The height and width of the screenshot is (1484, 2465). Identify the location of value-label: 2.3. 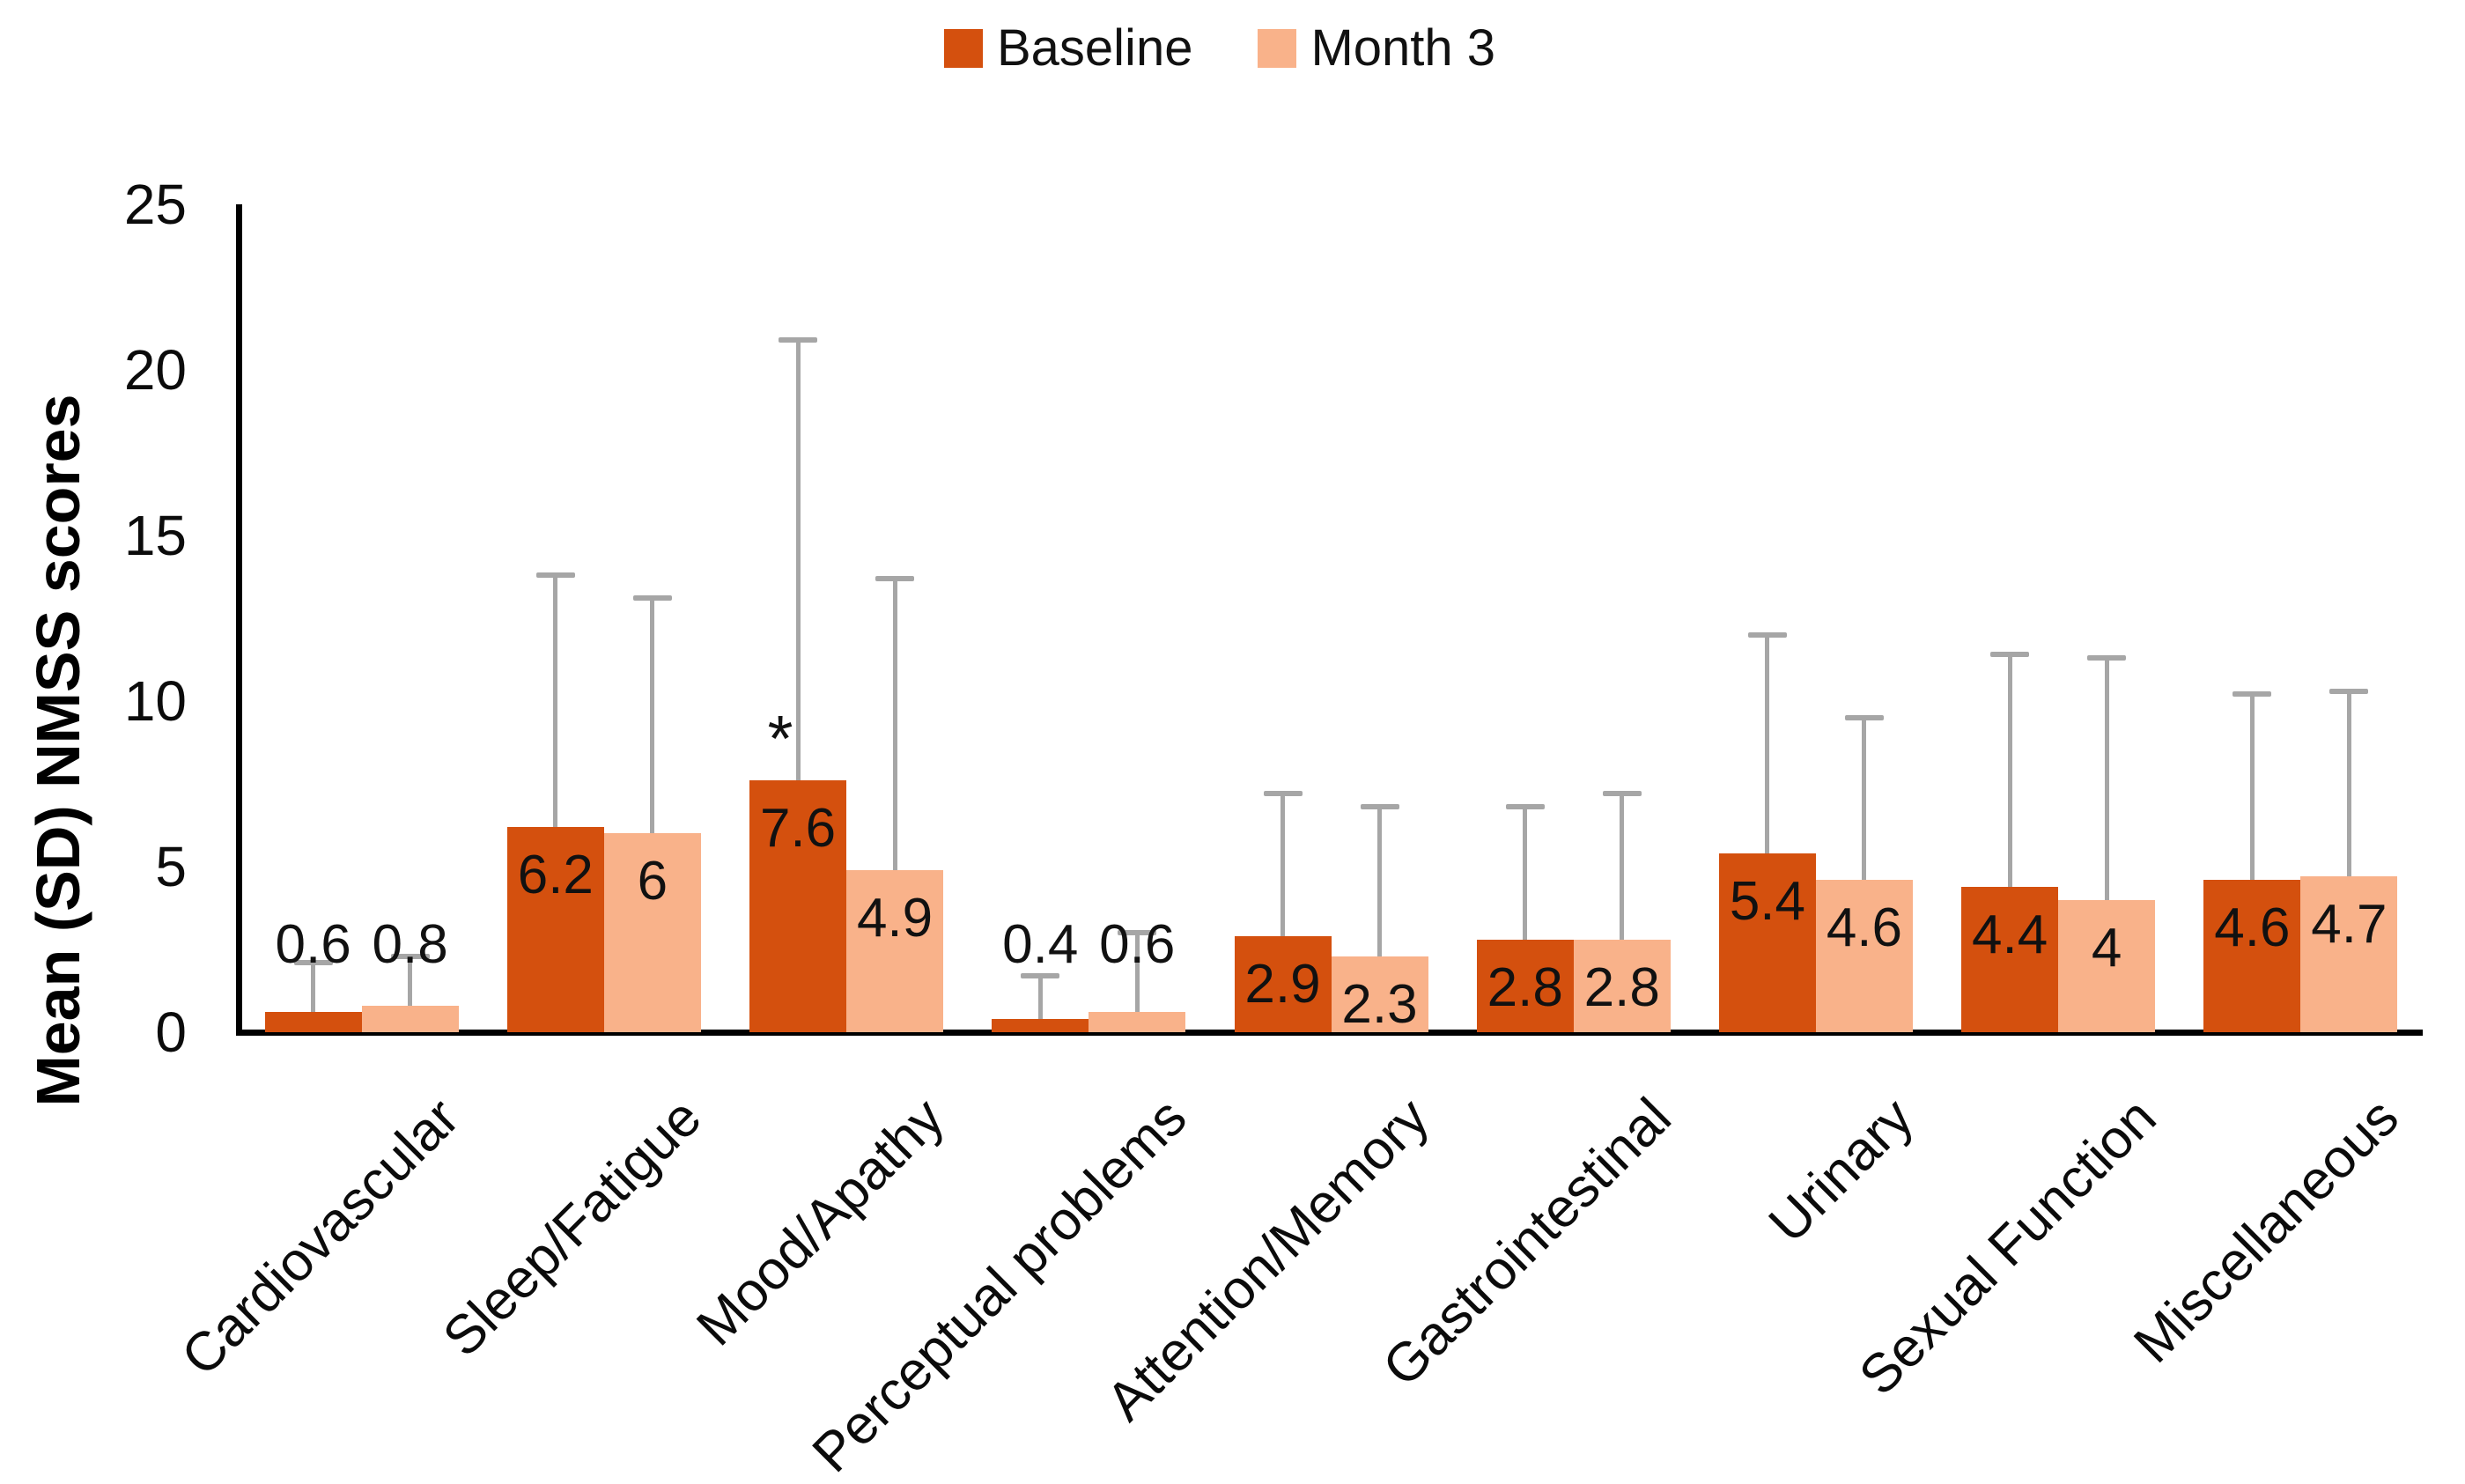
(1379, 1004).